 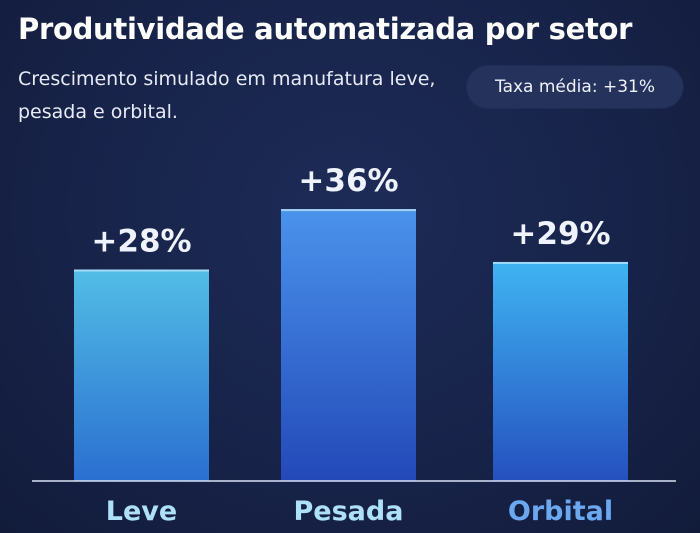 I want to click on chart-title: Produtividade automatizada por setor, so click(x=325, y=29).